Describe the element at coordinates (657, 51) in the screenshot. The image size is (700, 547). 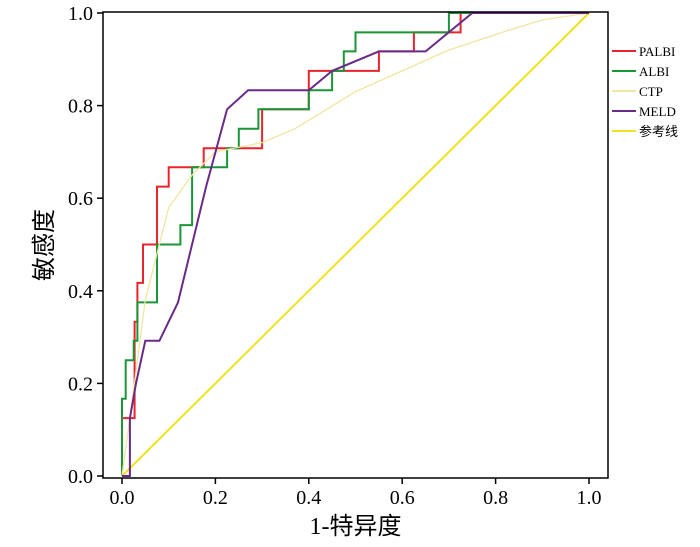
I see `legend-label: PALBI` at that location.